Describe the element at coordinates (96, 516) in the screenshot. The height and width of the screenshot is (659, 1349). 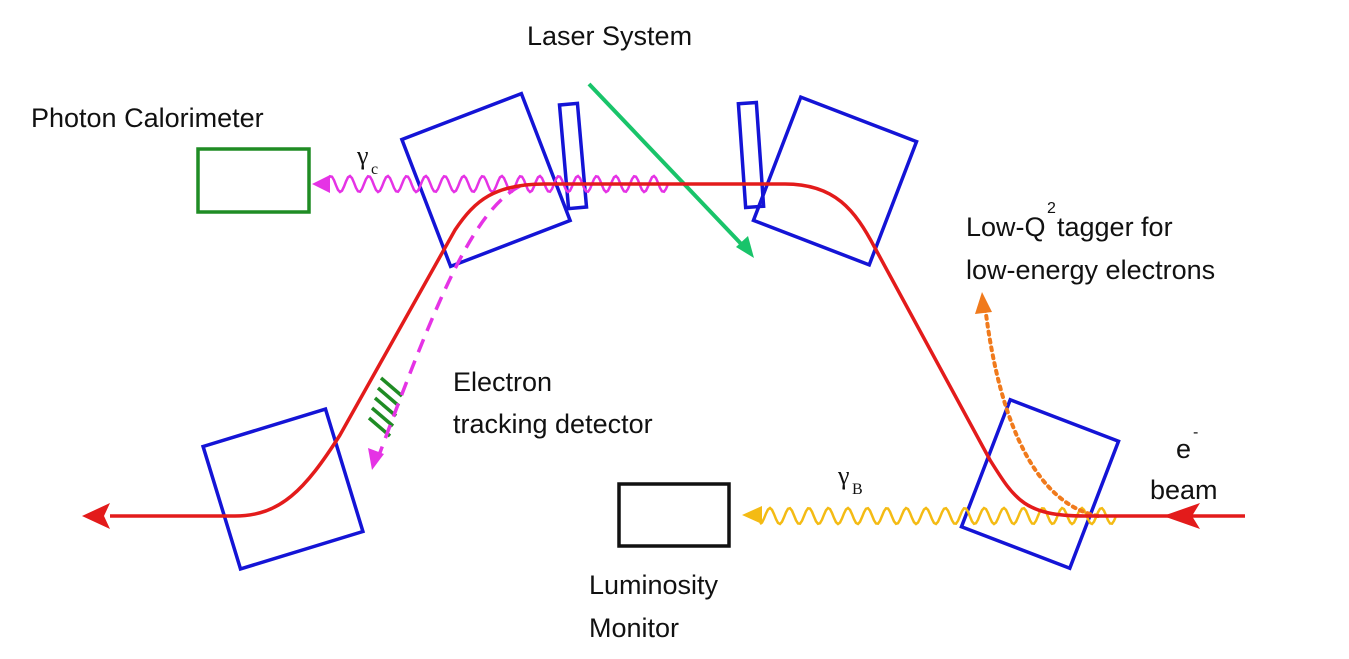
I see `beam-exit-arrow-icon` at that location.